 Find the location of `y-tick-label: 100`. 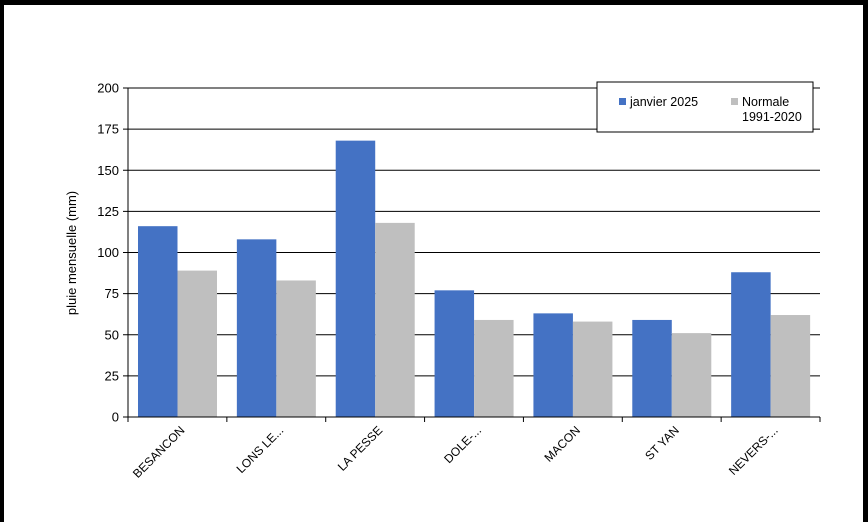

y-tick-label: 100 is located at coordinates (108, 252).